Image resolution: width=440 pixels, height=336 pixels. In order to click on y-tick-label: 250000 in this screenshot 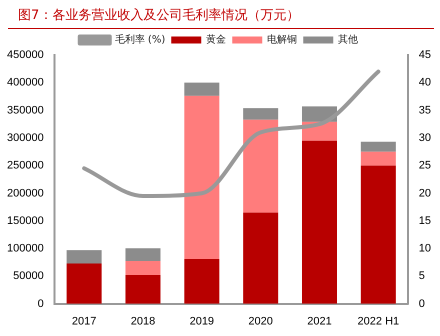, I will do `click(25, 166)`.